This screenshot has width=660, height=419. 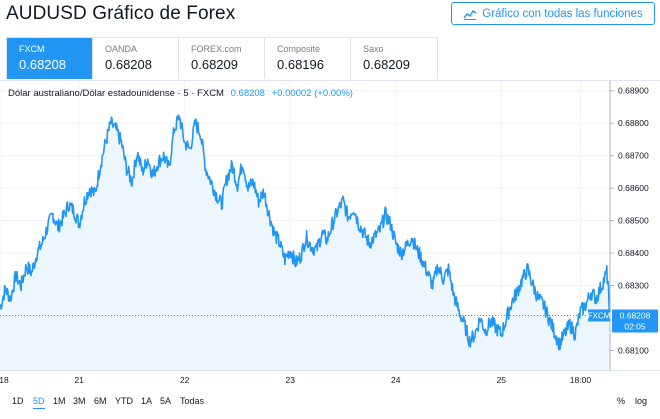 What do you see at coordinates (299, 49) in the screenshot?
I see `tab-name: Composite` at bounding box center [299, 49].